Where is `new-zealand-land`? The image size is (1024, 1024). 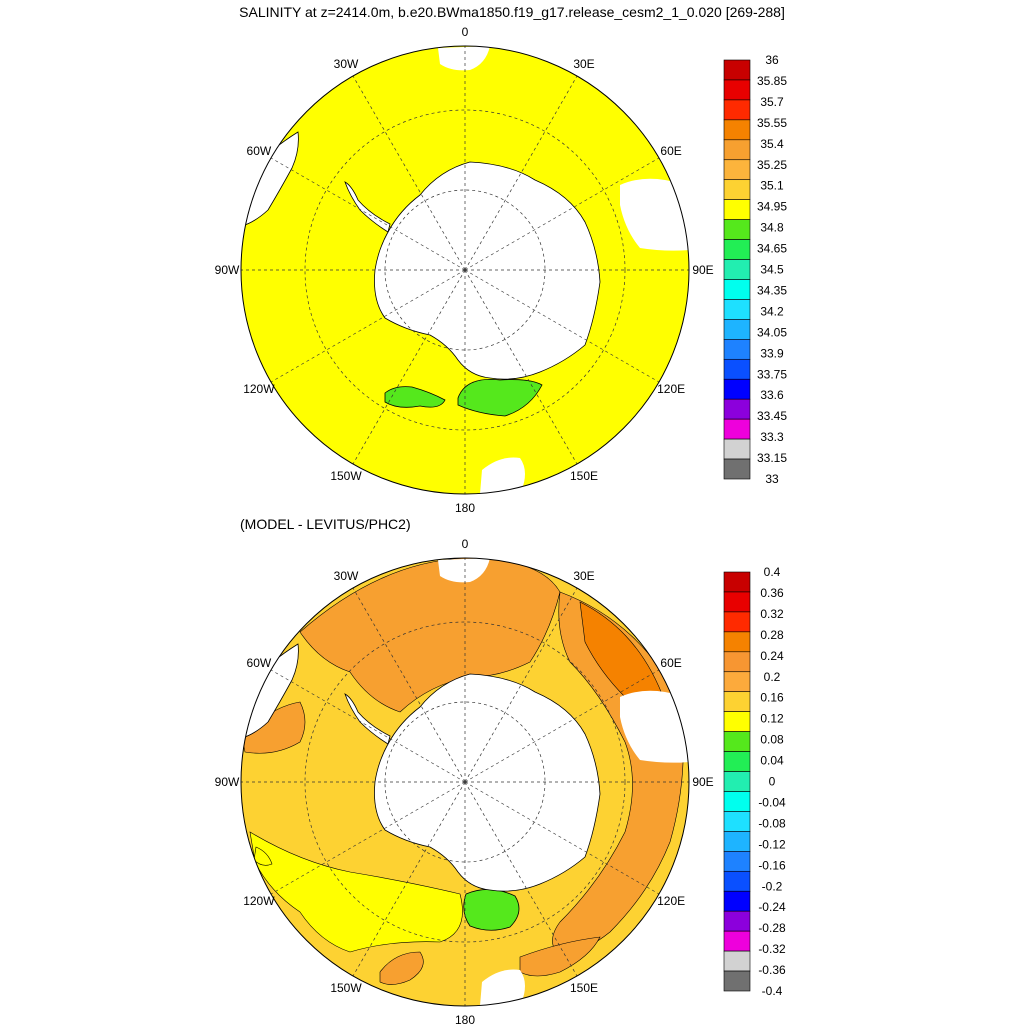 new-zealand-land is located at coordinates (502, 475).